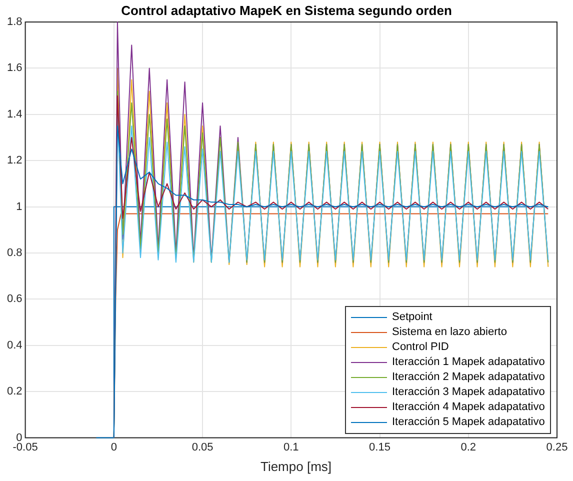  I want to click on legend-label: Iteracción 5 Mapek adapatativo, so click(468, 422).